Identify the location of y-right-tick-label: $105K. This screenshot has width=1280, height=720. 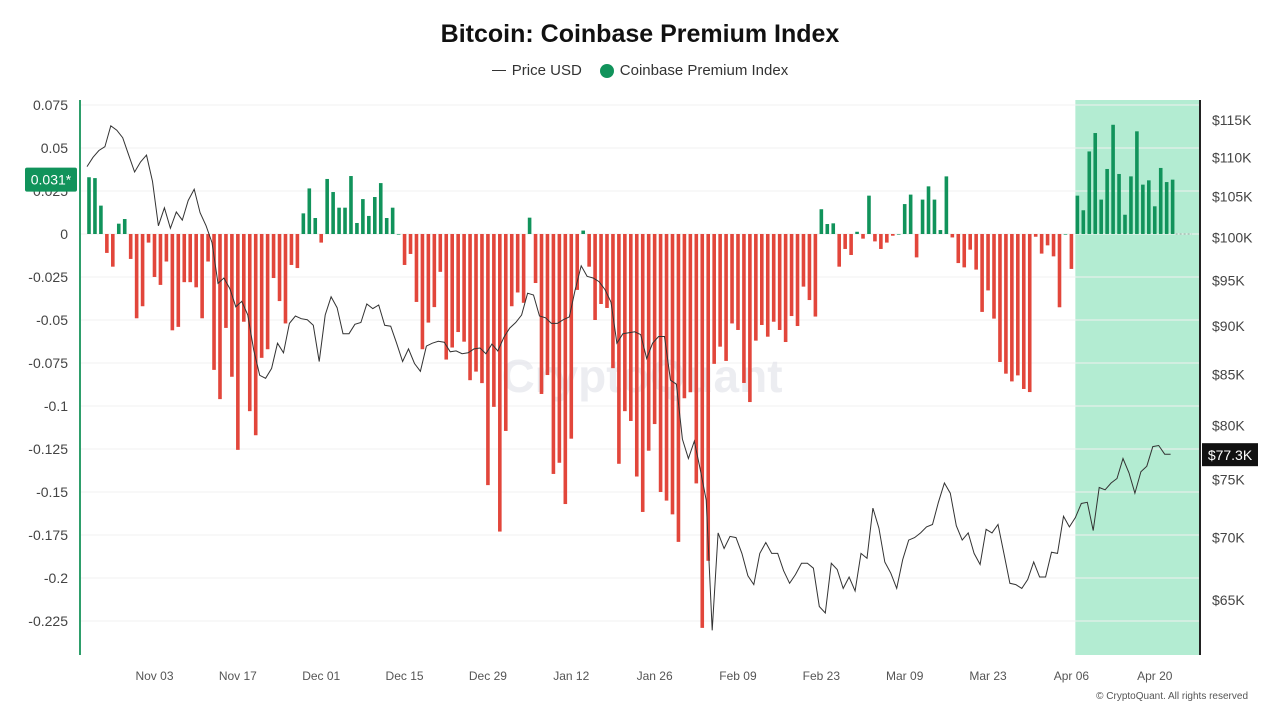
(1232, 196).